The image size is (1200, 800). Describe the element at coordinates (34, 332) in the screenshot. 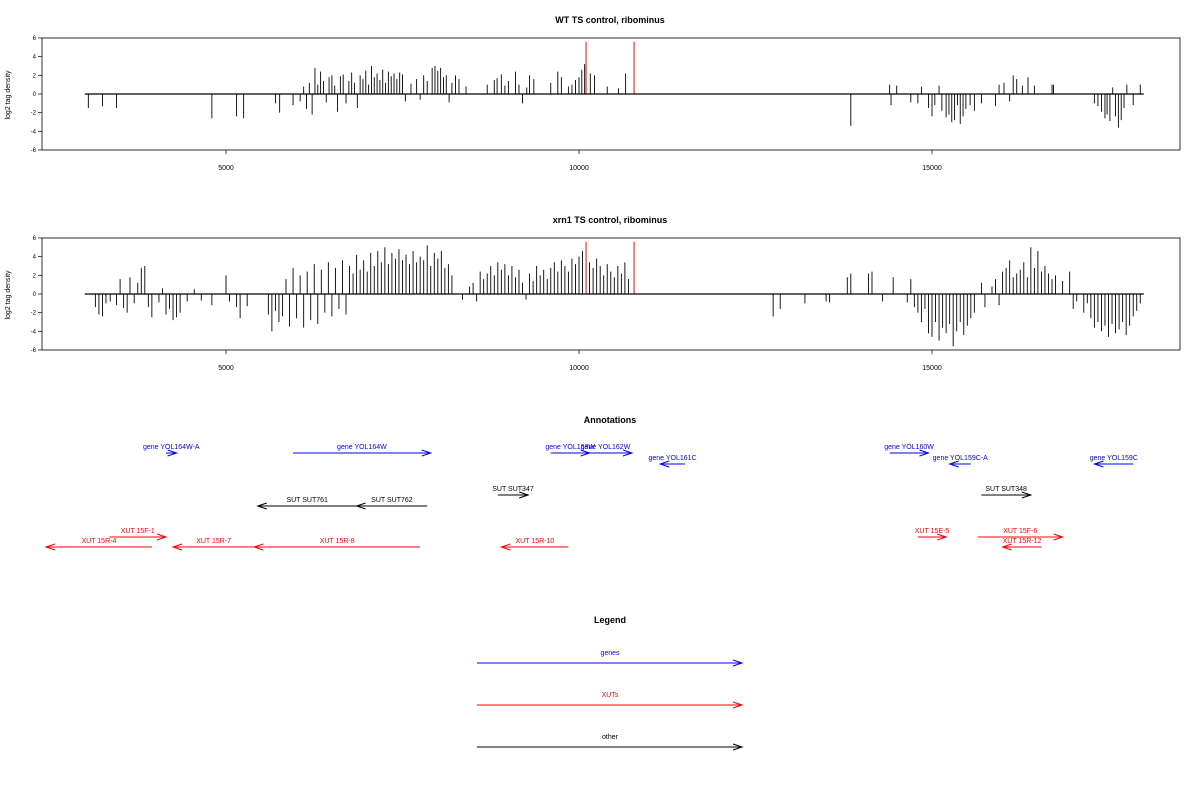

I see `xrn1-track-y-tick-label: -4` at that location.